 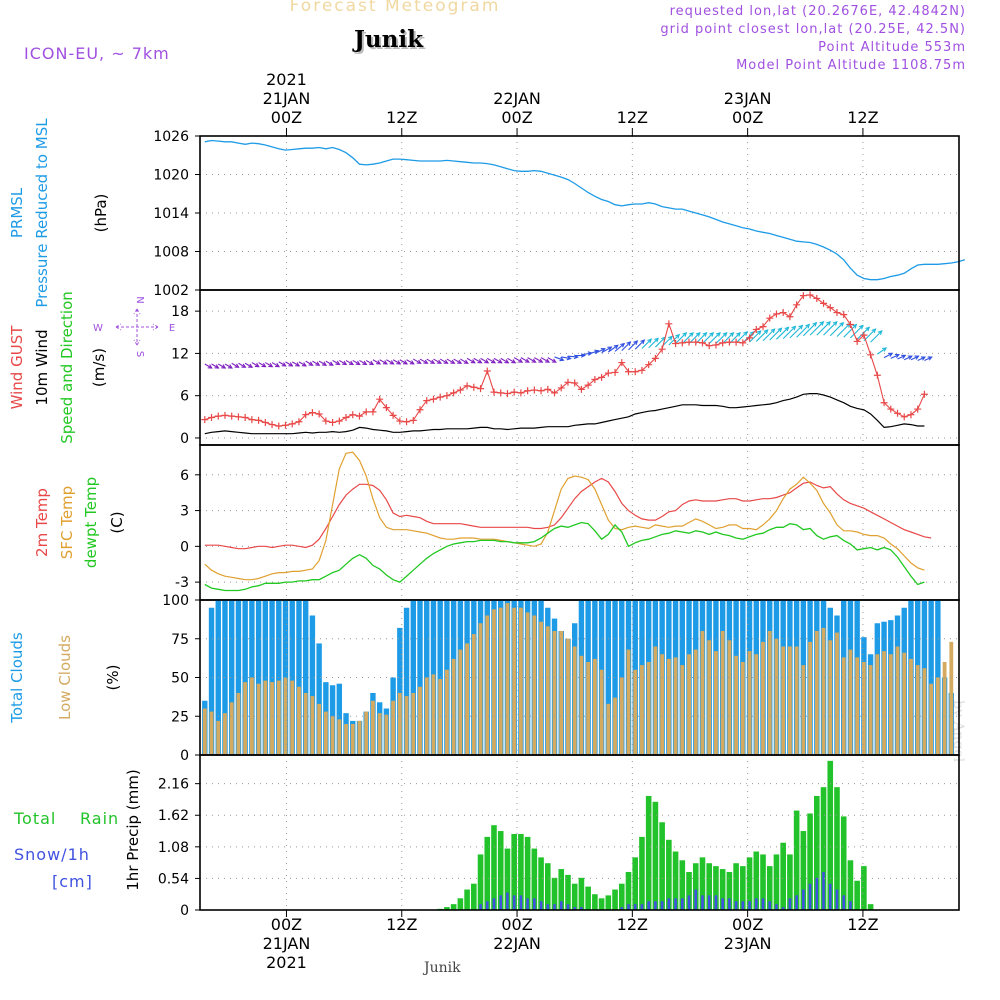 What do you see at coordinates (133, 829) in the screenshot?
I see `y-axis-label: 1hr Precip (mm)` at bounding box center [133, 829].